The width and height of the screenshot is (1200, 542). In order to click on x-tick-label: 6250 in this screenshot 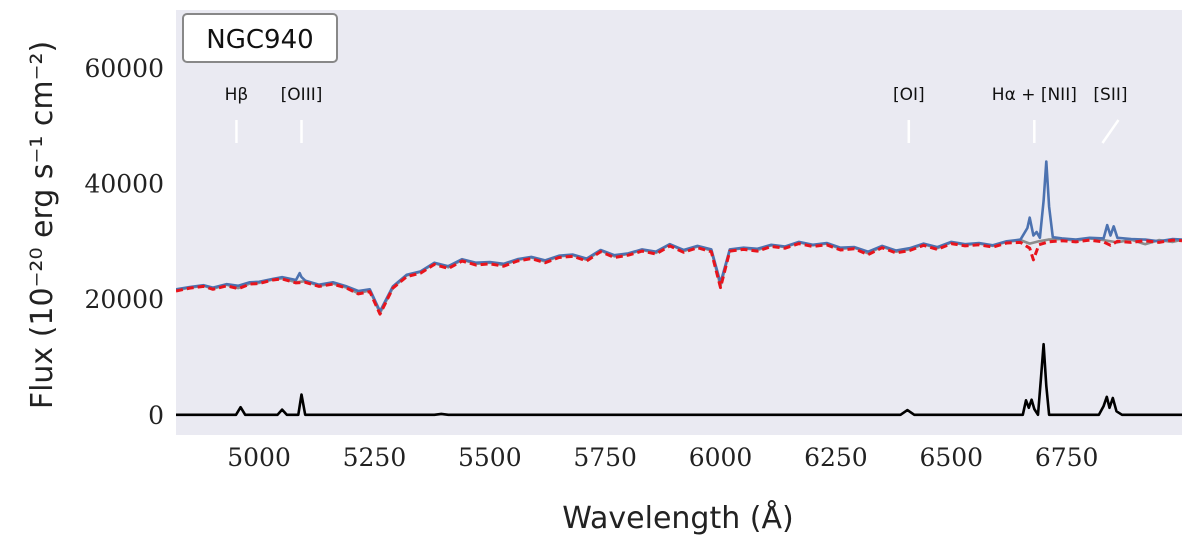, I will do `click(836, 457)`.